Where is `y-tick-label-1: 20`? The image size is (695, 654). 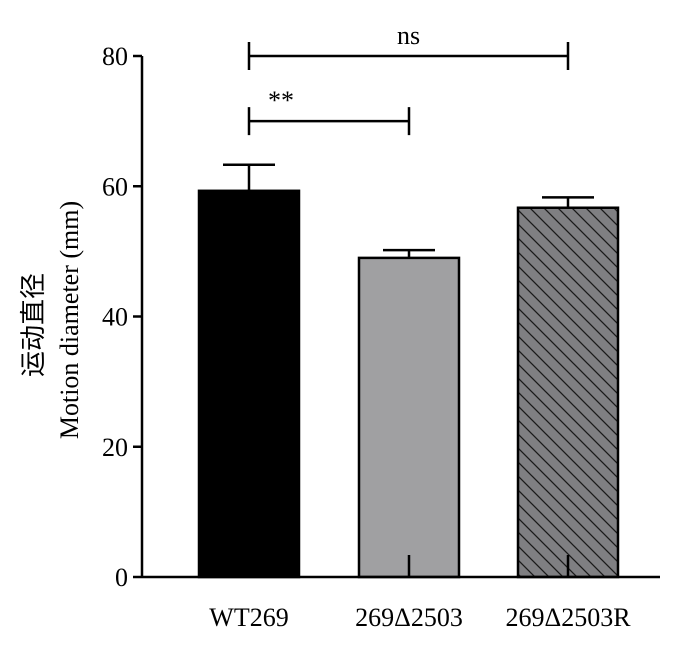 y-tick-label-1: 20 is located at coordinates (115, 447).